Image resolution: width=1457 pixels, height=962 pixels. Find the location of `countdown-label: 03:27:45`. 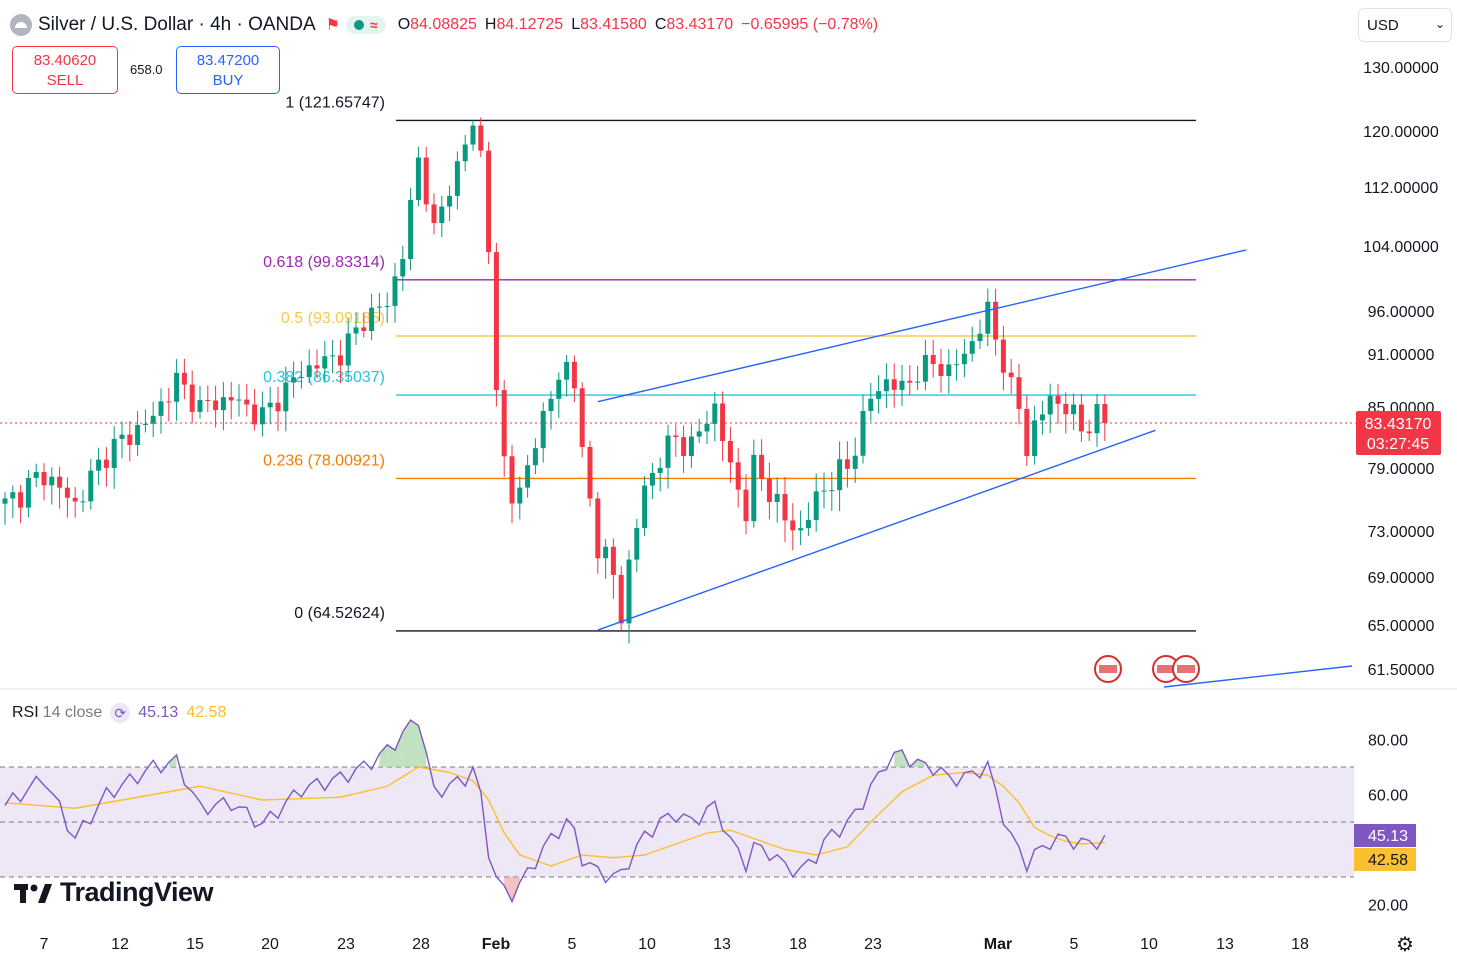

countdown-label: 03:27:45 is located at coordinates (1398, 444).